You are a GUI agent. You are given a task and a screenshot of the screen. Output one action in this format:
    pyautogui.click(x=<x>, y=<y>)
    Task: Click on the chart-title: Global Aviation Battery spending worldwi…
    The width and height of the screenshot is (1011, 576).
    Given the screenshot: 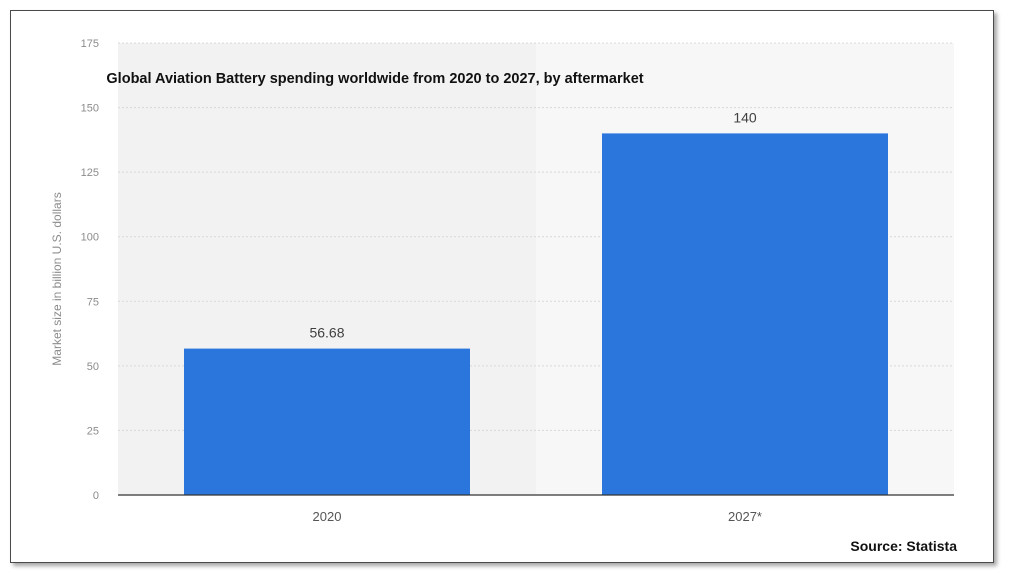 What is the action you would take?
    pyautogui.click(x=374, y=79)
    